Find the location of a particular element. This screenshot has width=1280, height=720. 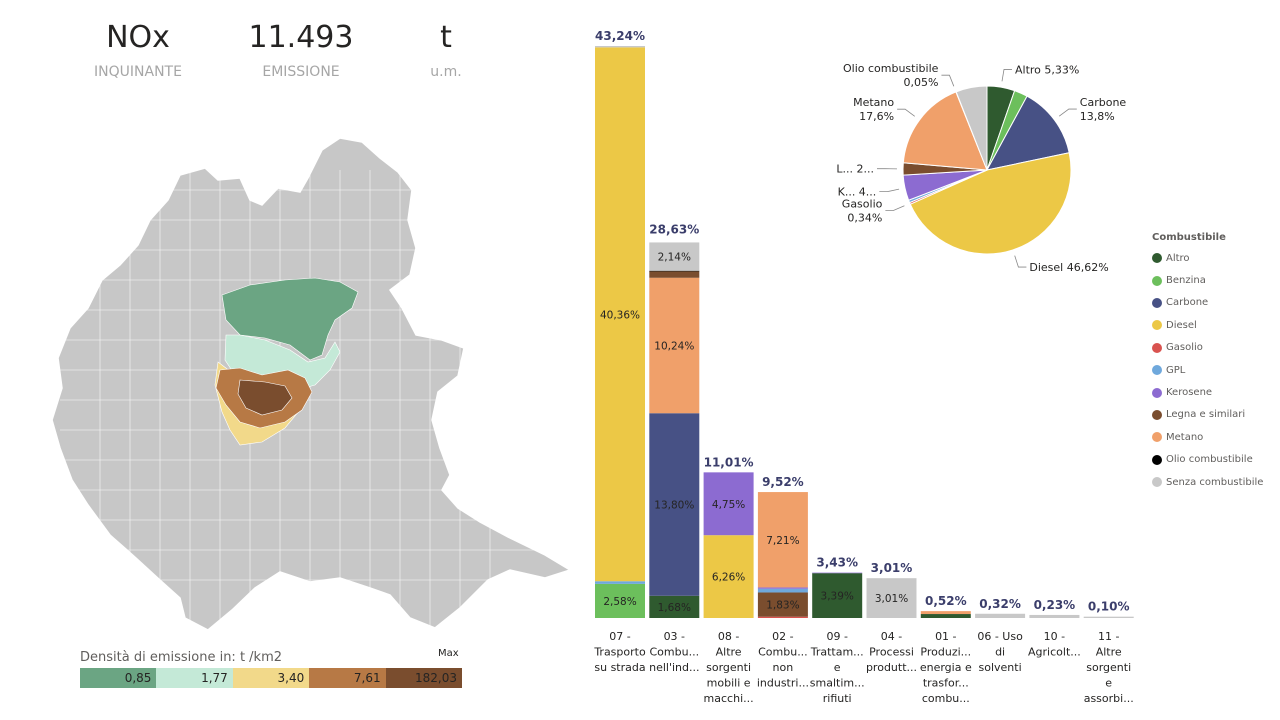

legend-class-3: 3,40 is located at coordinates (271, 678).